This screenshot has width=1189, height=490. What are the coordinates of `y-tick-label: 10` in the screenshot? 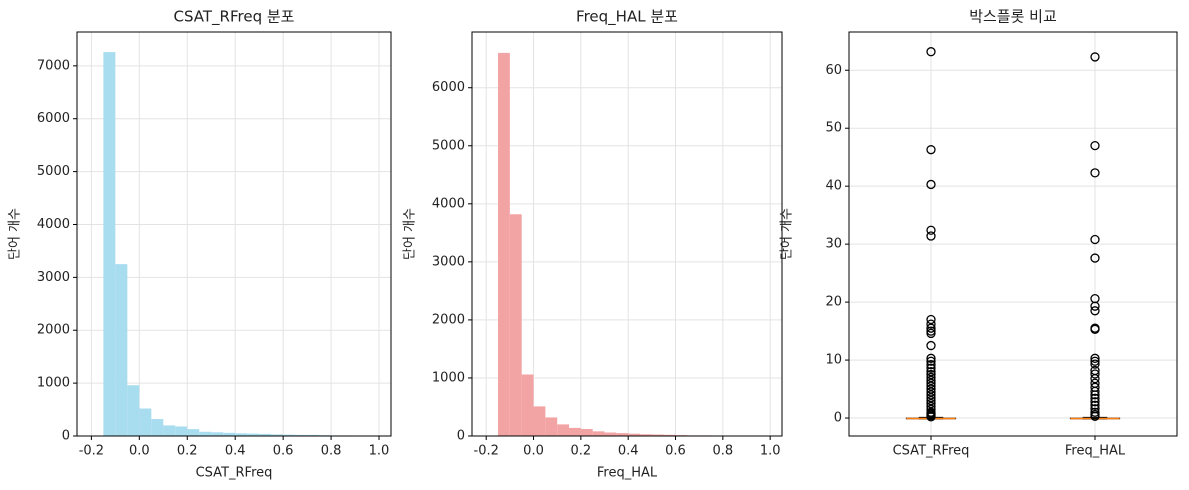 It's located at (833, 360).